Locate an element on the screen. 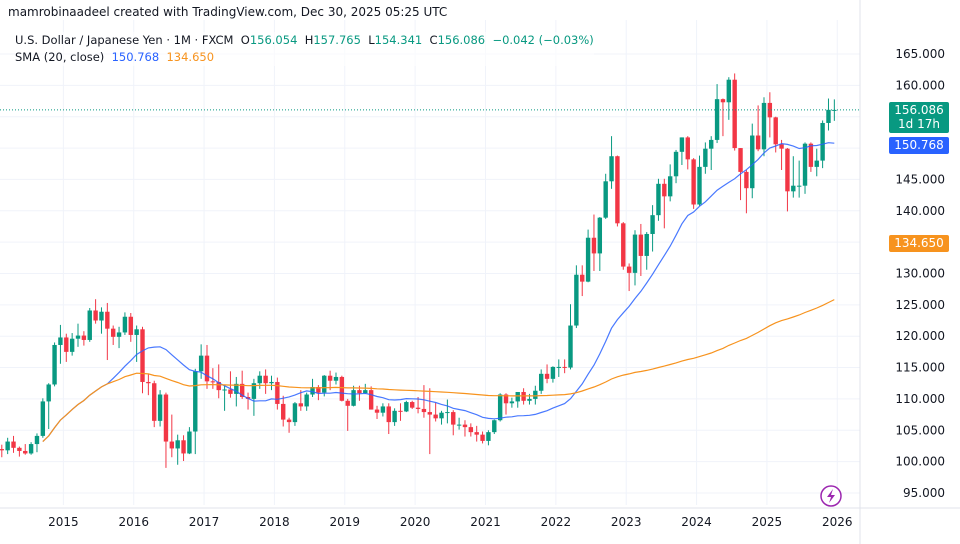  low-value: 154.341 is located at coordinates (398, 40).